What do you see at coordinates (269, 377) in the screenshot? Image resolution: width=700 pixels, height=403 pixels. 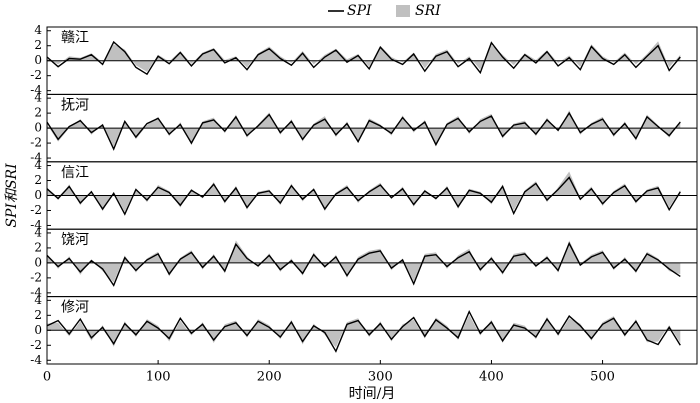 I see `x-tick-label: 200` at bounding box center [269, 377].